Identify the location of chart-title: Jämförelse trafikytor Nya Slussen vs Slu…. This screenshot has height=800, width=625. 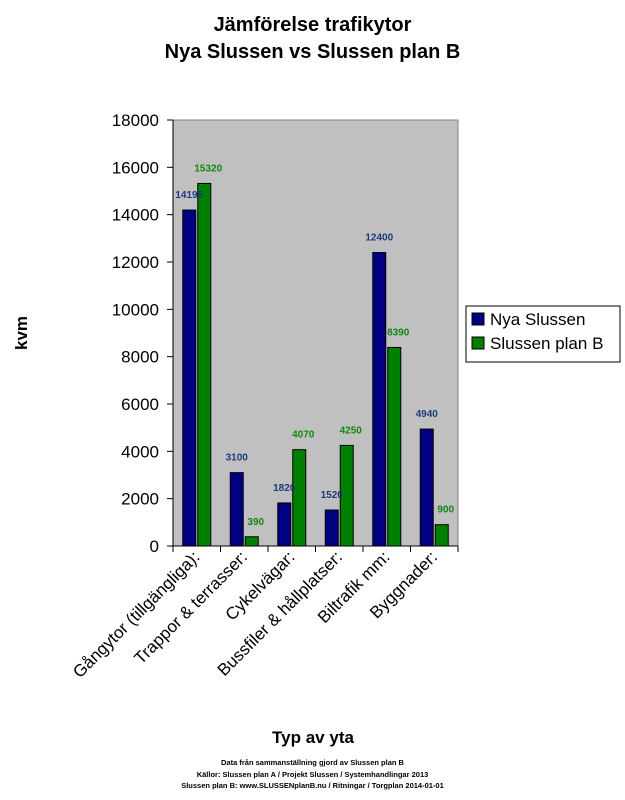
(312, 39).